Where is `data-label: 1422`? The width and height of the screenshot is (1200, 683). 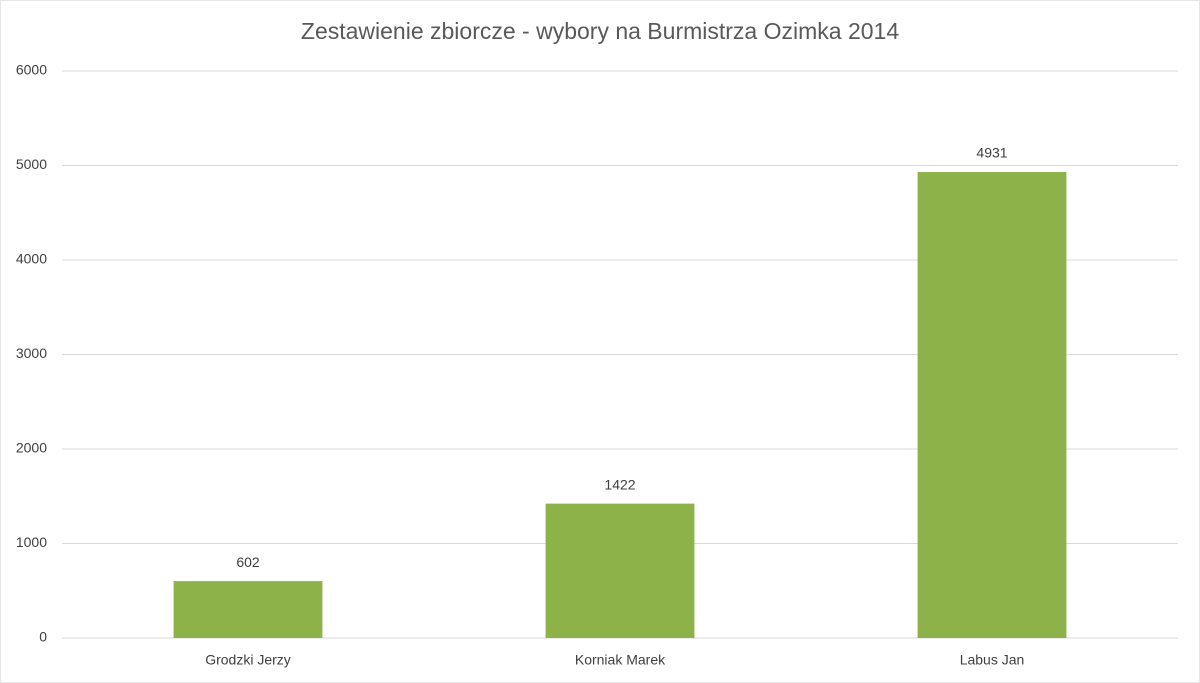 data-label: 1422 is located at coordinates (619, 484).